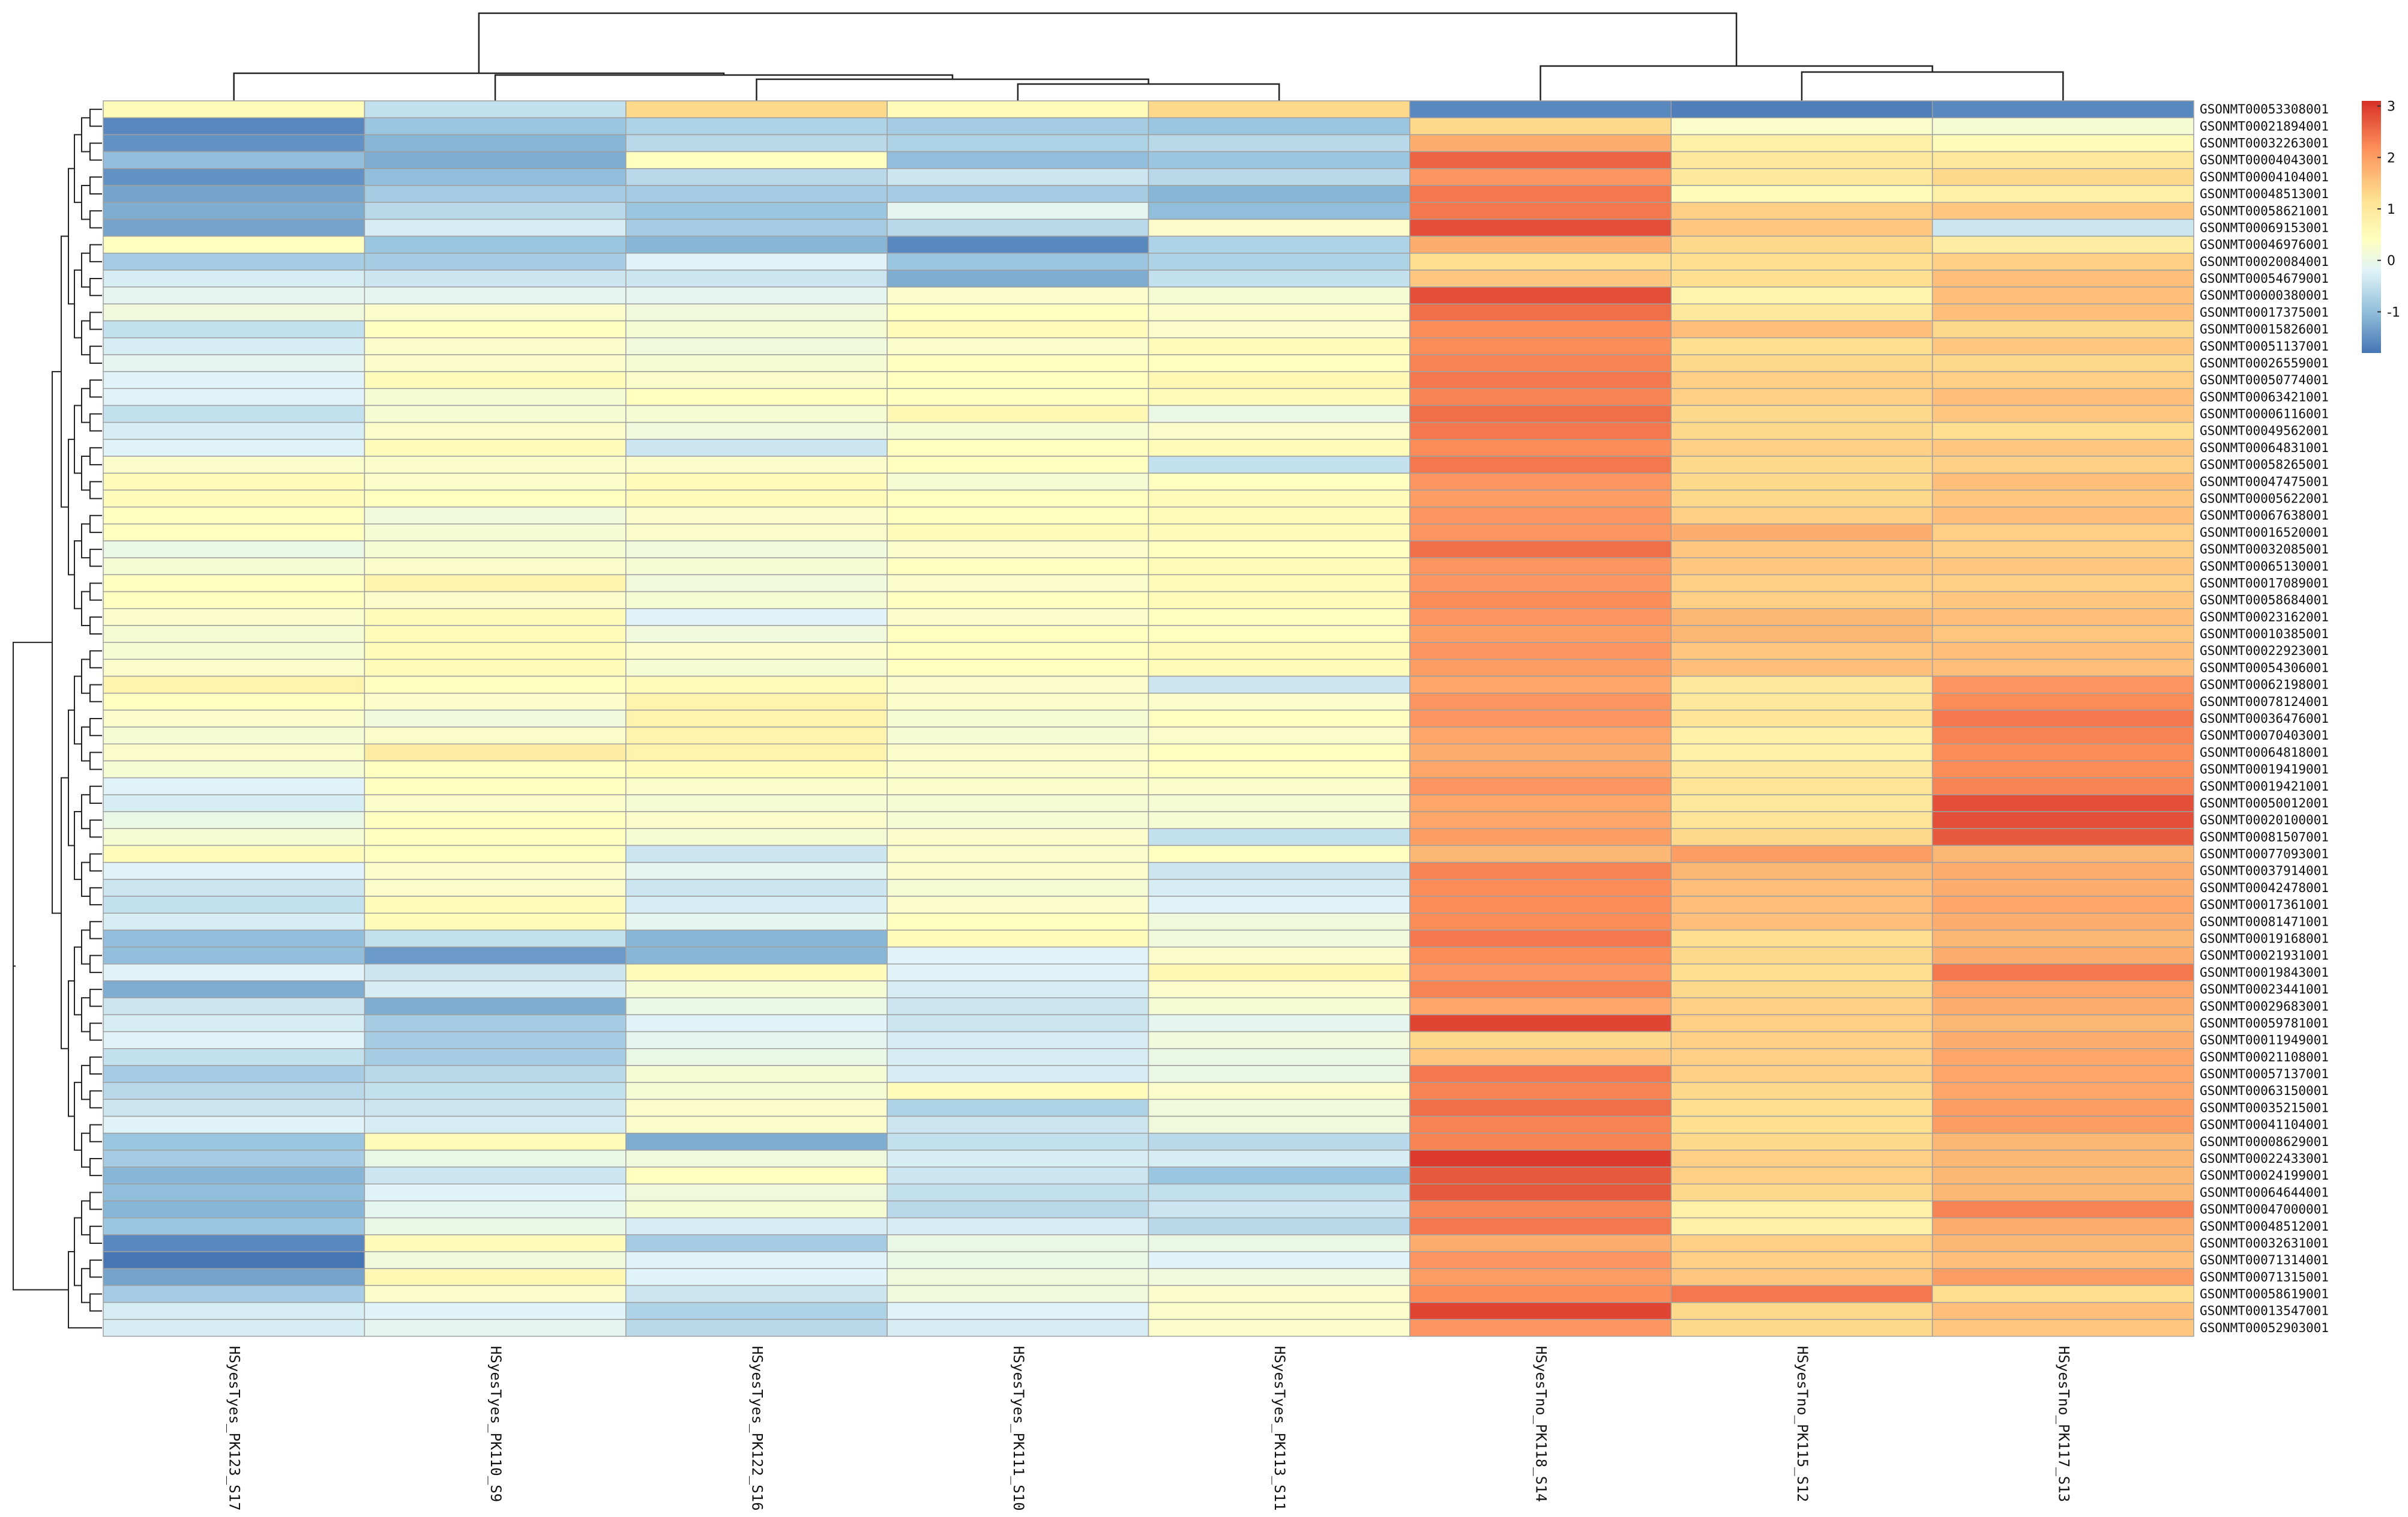  I want to click on row-label: GSONMT00052903001, so click(2264, 1328).